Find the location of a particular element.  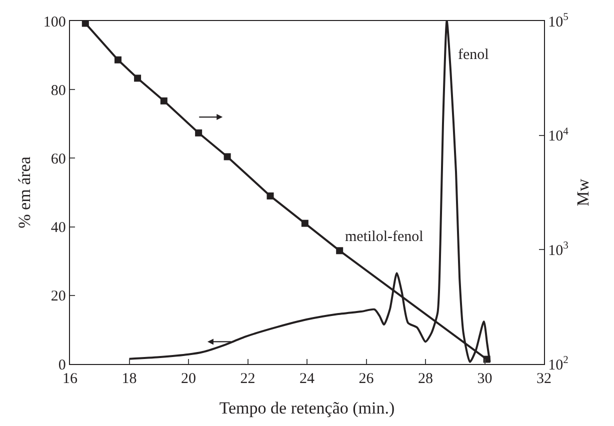

y-tick-label: 0 is located at coordinates (62, 365).